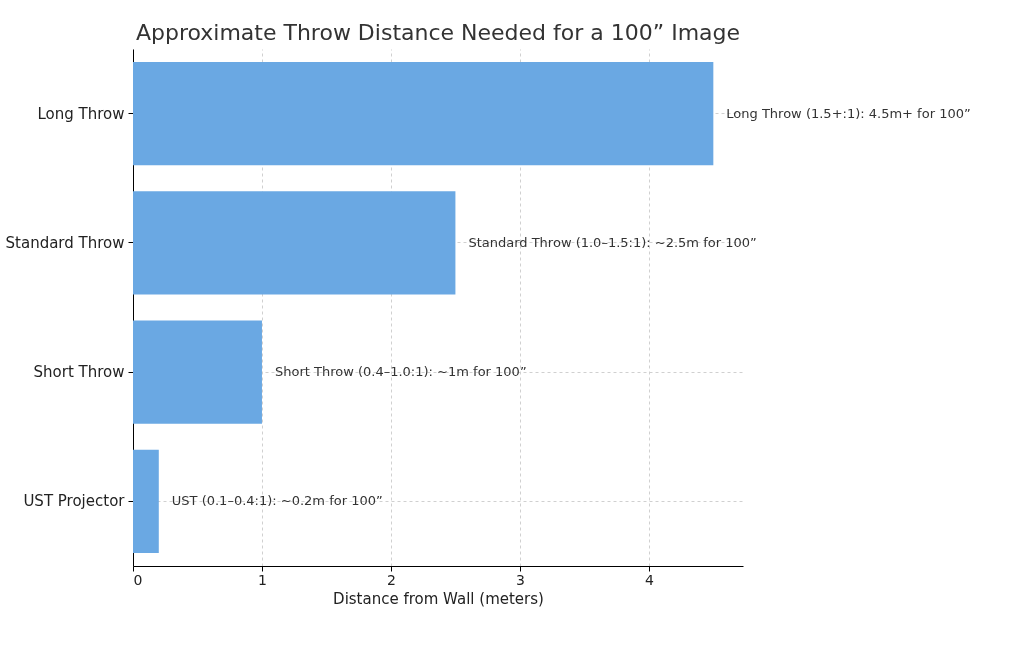 The height and width of the screenshot is (651, 1024). I want to click on y-tick-label: Long Throw, so click(81, 113).